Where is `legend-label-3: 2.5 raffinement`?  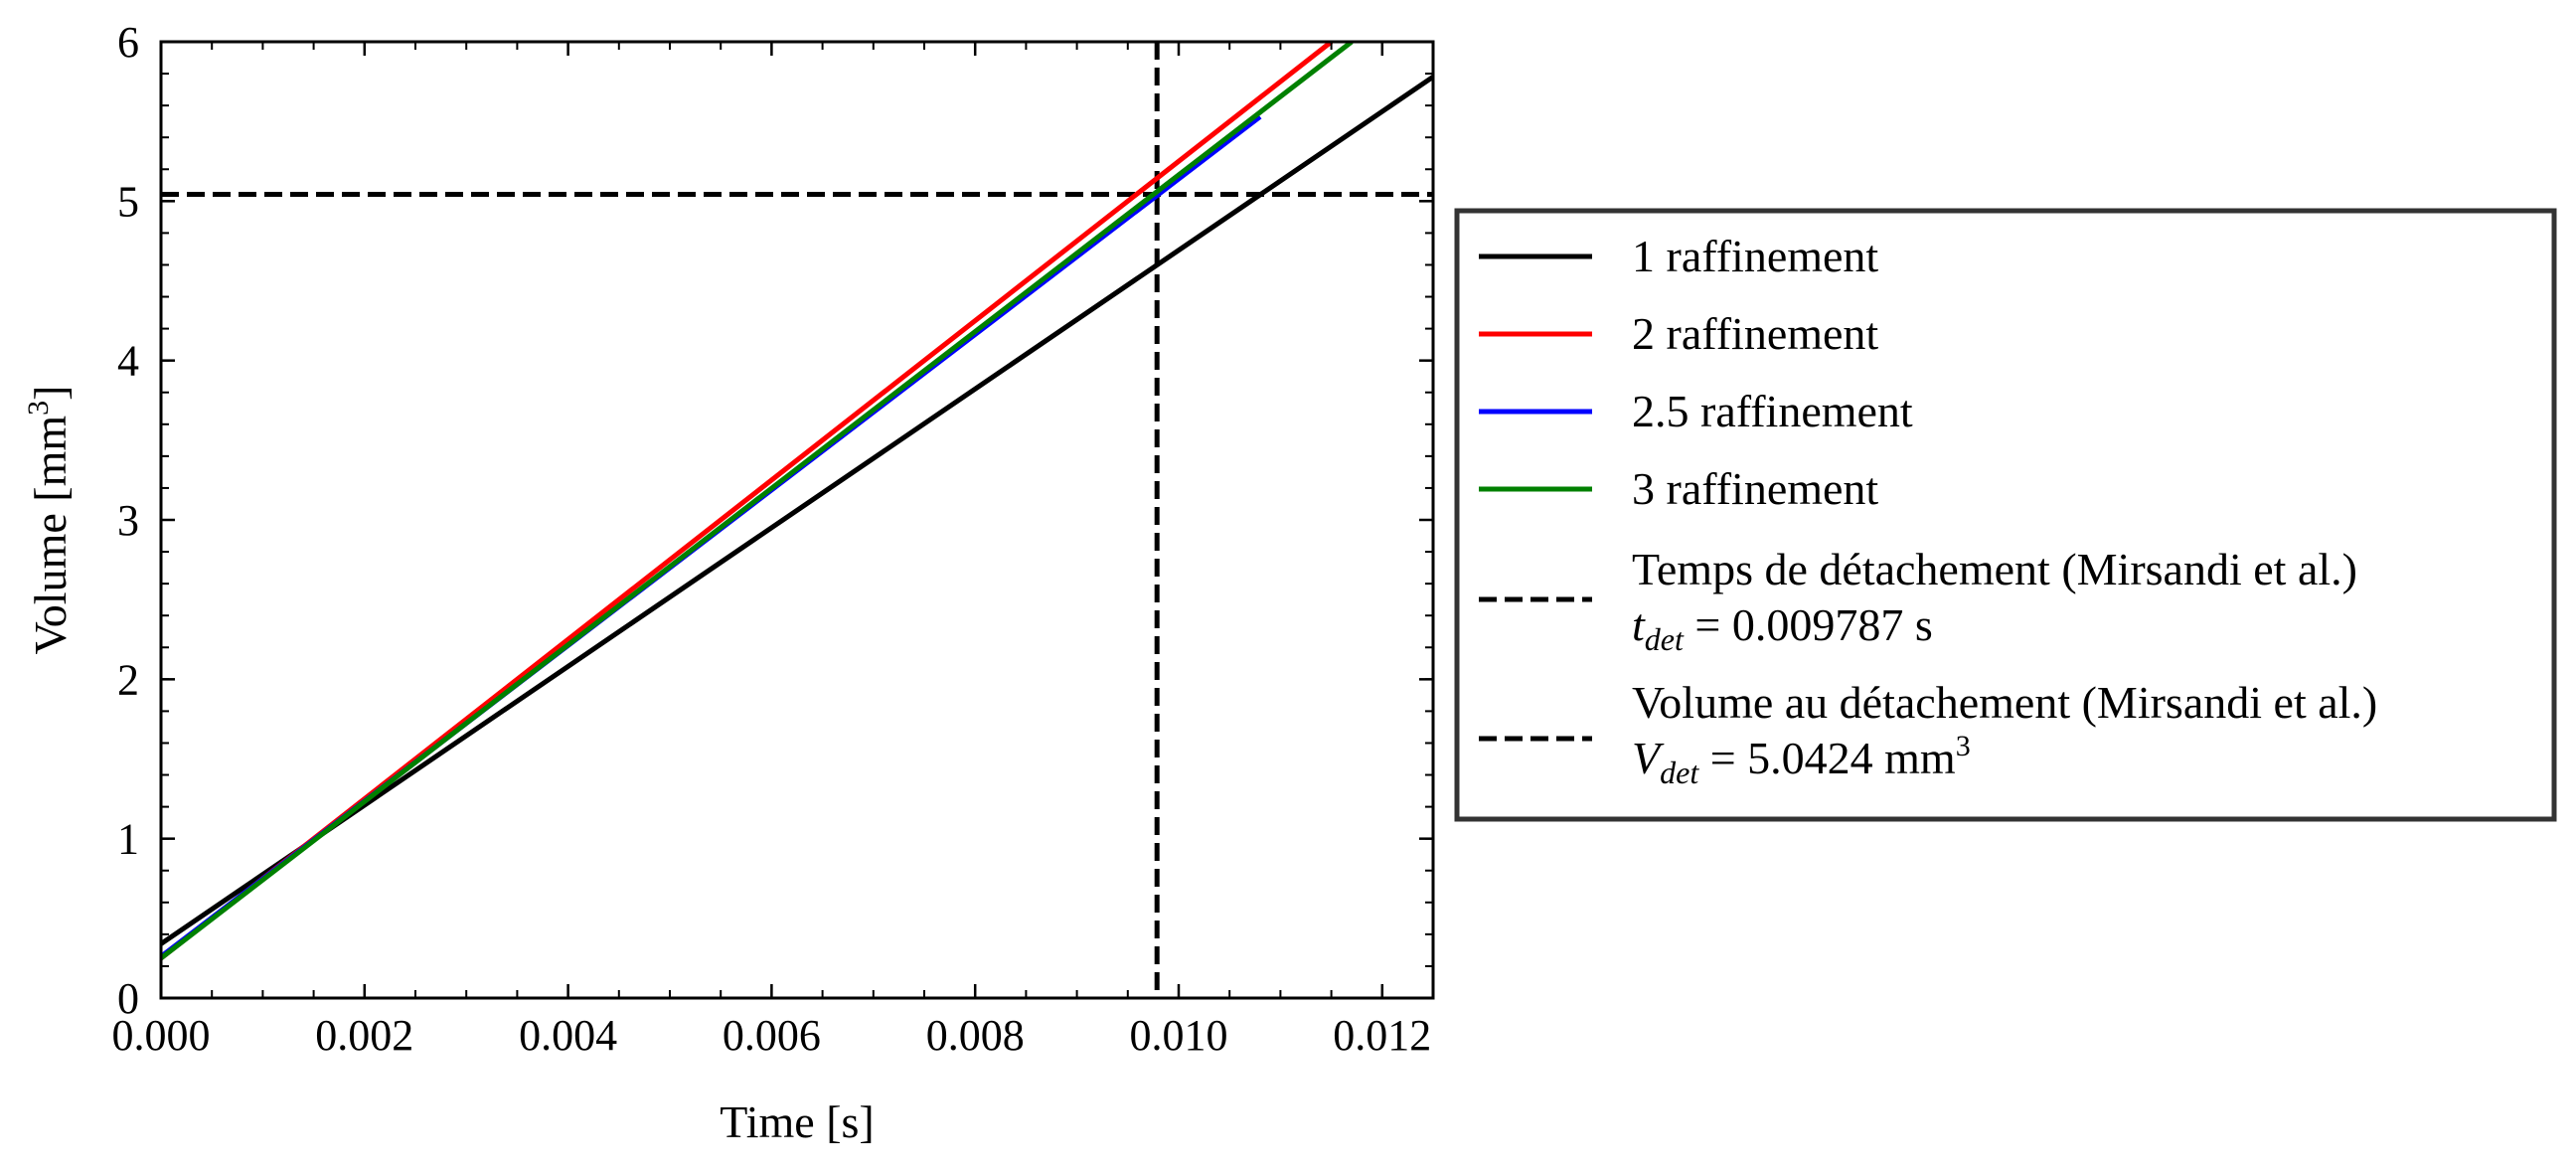 legend-label-3: 2.5 raffinement is located at coordinates (1772, 411).